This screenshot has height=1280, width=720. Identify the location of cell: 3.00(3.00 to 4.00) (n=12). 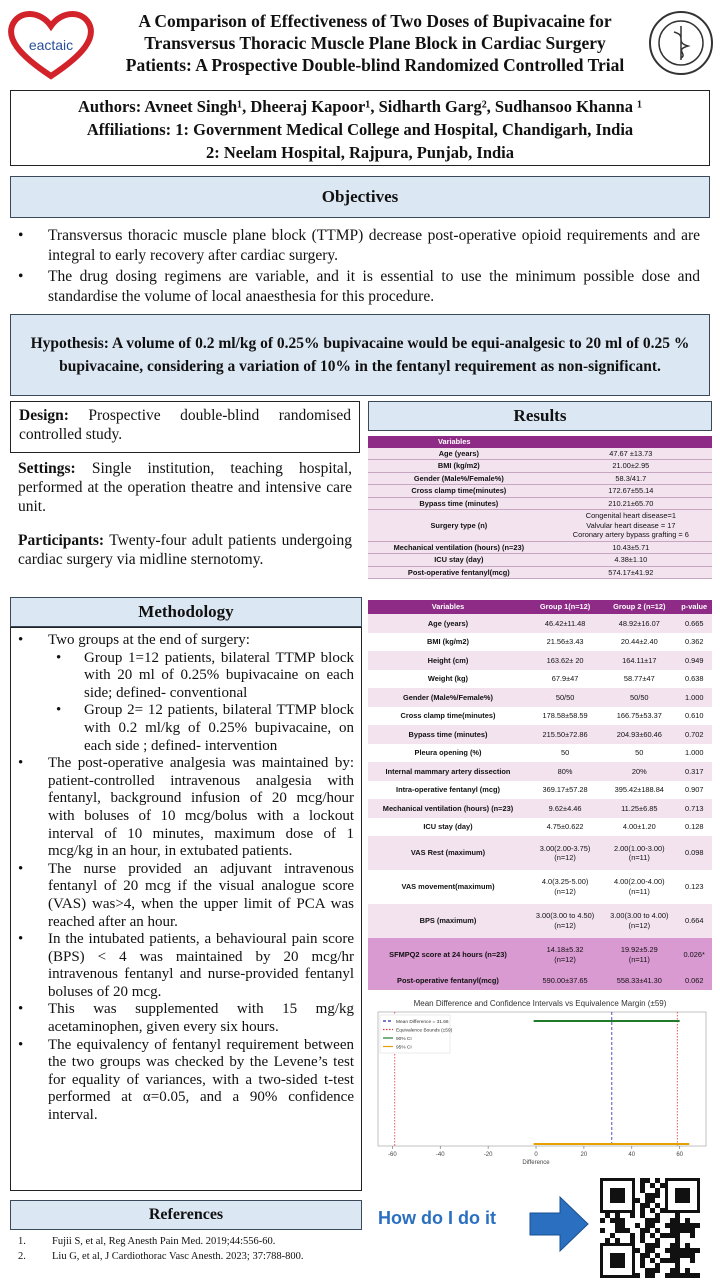
(639, 920).